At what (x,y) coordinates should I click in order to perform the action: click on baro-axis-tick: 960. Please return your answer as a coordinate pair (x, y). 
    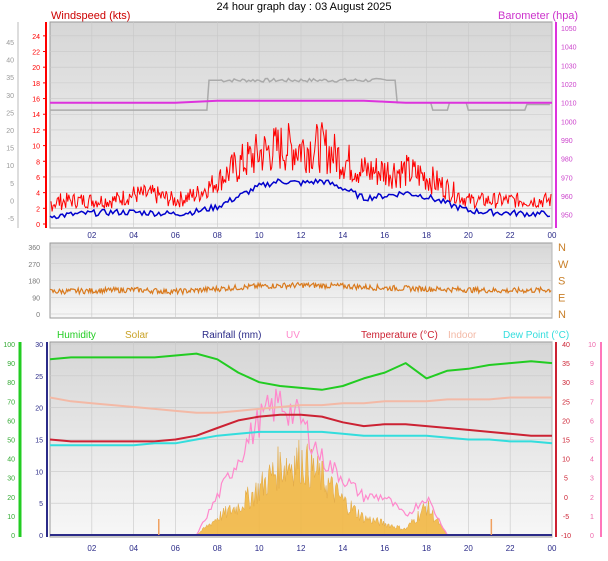
    Looking at the image, I should click on (567, 197).